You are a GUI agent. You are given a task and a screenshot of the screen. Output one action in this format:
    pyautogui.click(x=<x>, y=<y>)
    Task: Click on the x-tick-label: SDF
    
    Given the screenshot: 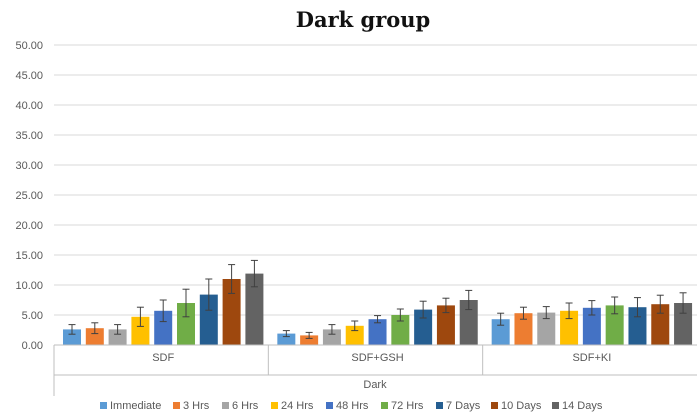 What is the action you would take?
    pyautogui.click(x=163, y=358)
    